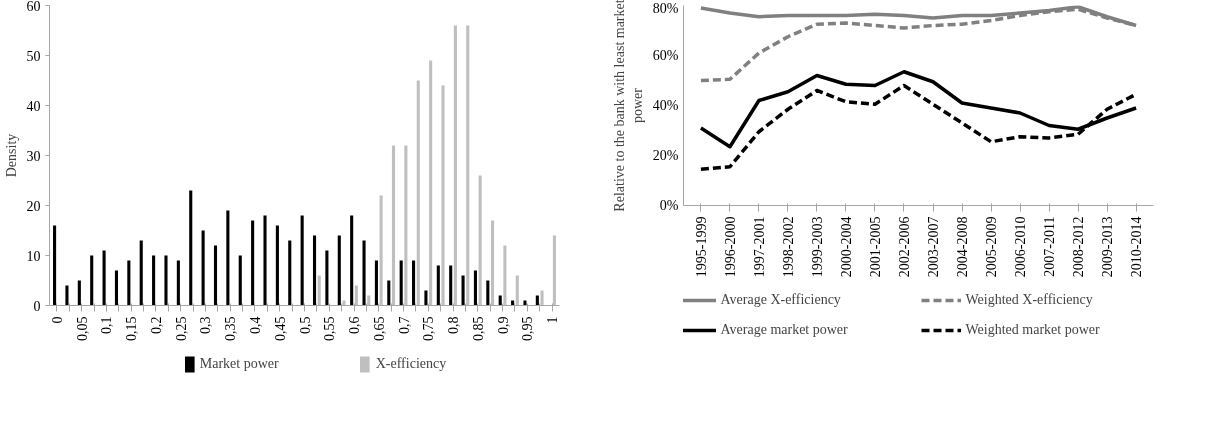 Image resolution: width=1206 pixels, height=439 pixels. Describe the element at coordinates (33, 256) in the screenshot. I see `y-tick-label: 10` at that location.